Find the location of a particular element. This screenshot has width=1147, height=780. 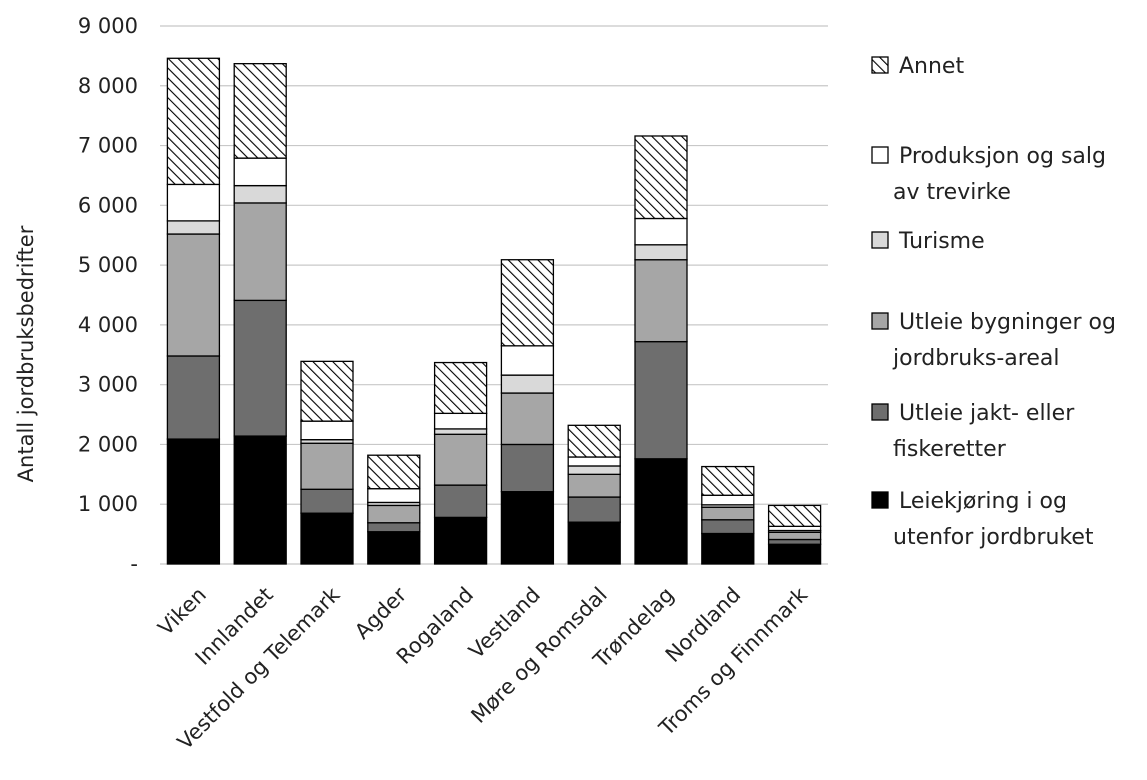

y-tick-label: 2 000 is located at coordinates (108, 444).